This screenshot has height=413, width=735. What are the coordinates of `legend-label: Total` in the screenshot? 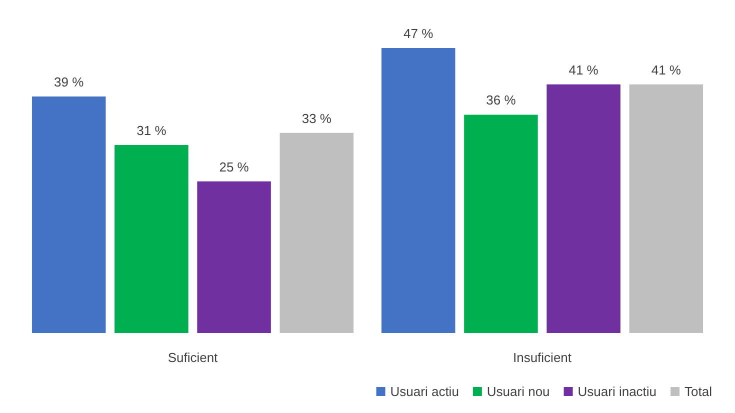 It's located at (698, 391).